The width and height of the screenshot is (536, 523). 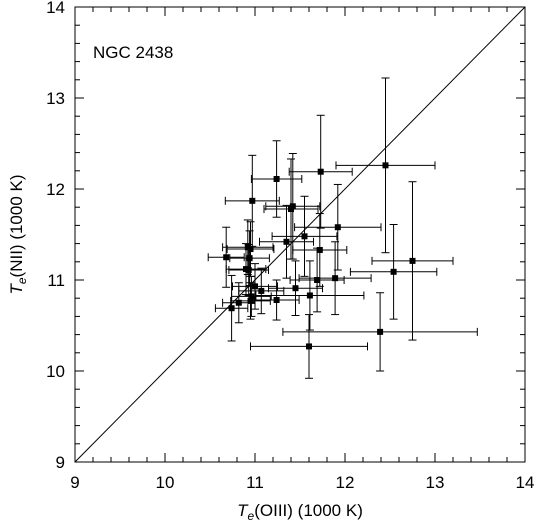 I want to click on y-tick-label: 14, so click(x=55, y=8).